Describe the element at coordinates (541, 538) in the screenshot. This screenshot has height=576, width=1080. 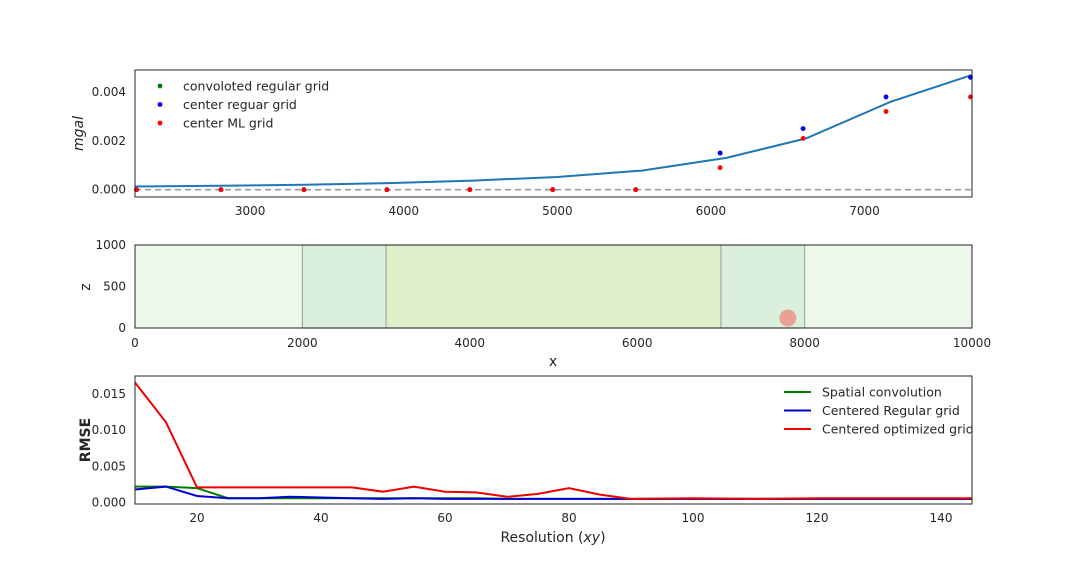
I see `x-axis-label-prefix: Resolution (` at that location.